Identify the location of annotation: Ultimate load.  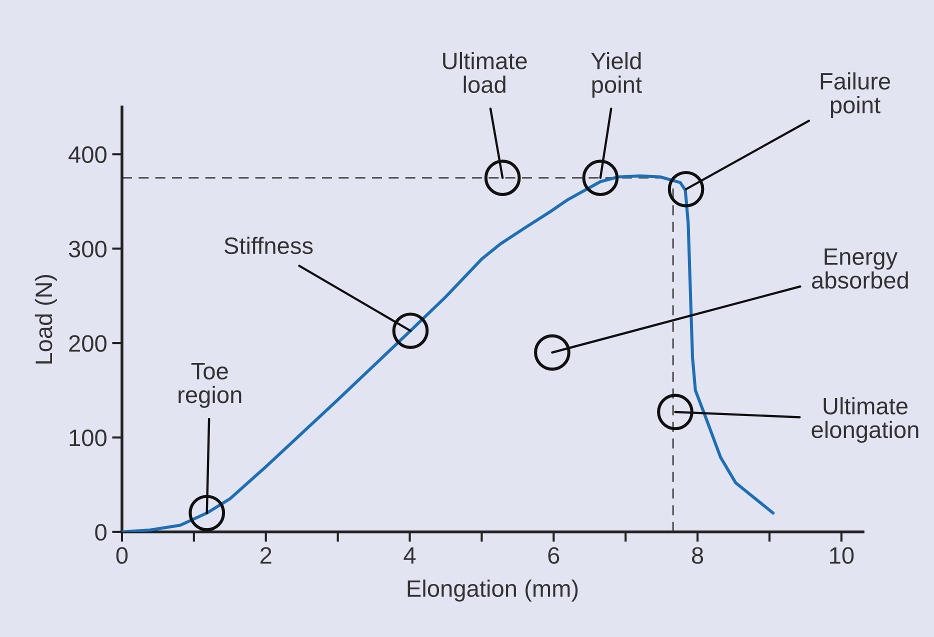
(485, 73).